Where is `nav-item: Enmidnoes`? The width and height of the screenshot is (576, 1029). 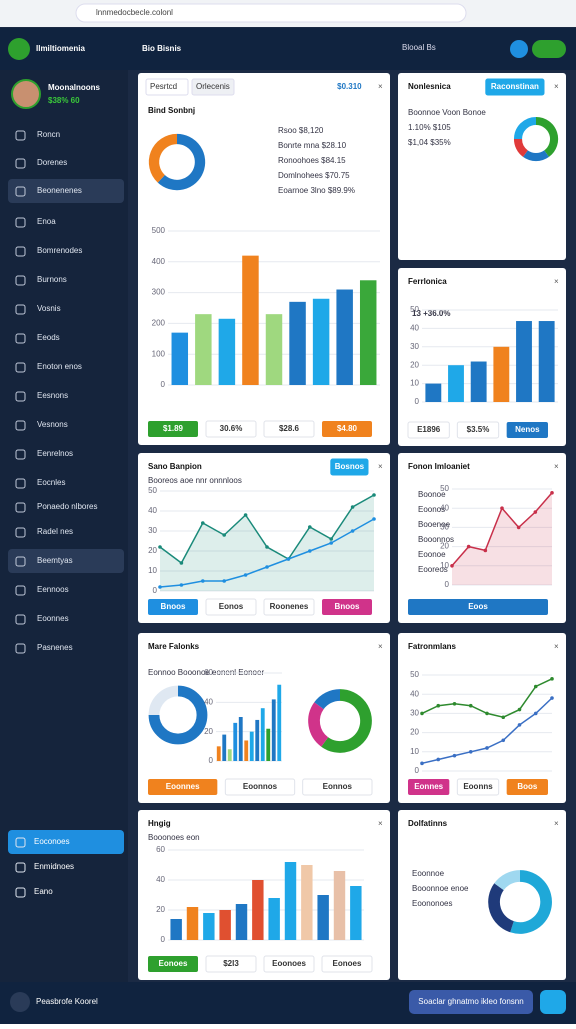 nav-item: Enmidnoes is located at coordinates (54, 866).